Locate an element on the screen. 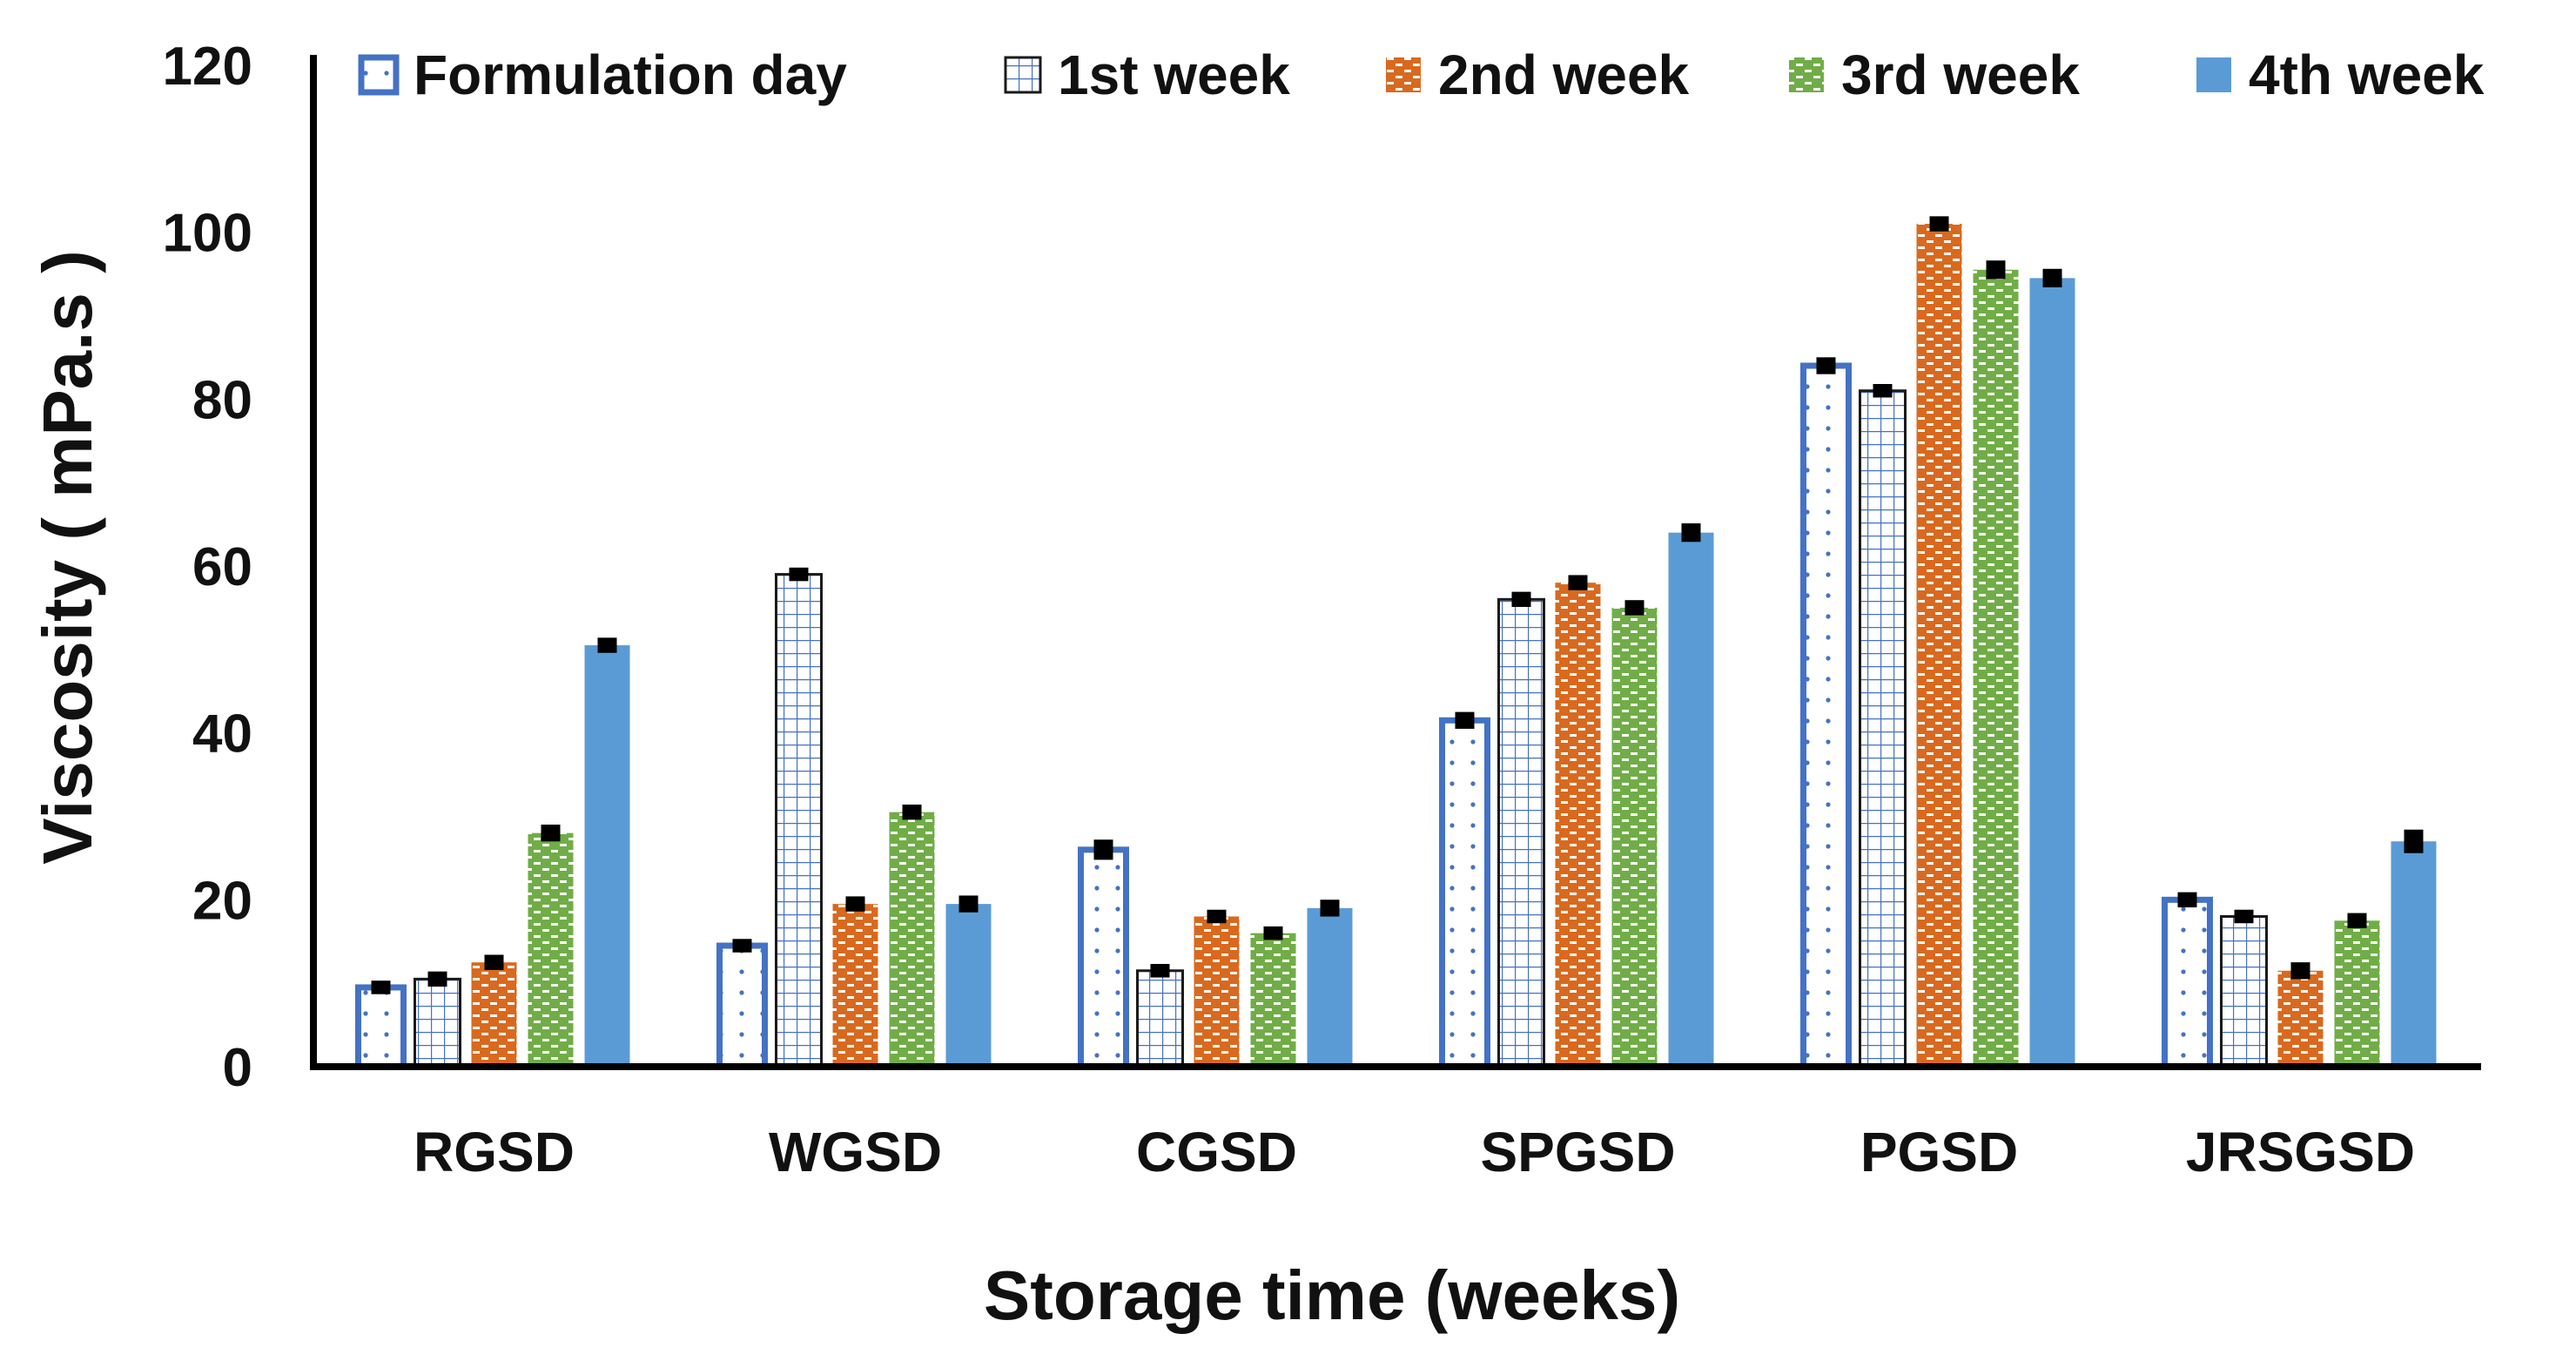 The width and height of the screenshot is (2576, 1361). legend-swatch-3rd-week is located at coordinates (1806, 74).